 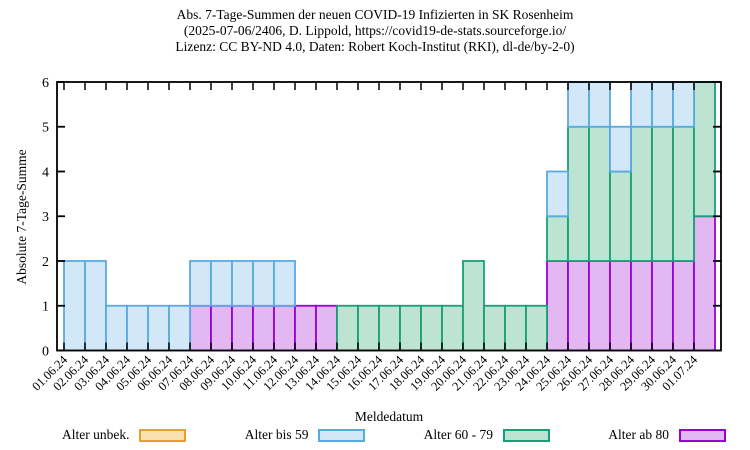 What do you see at coordinates (263, 328) in the screenshot?
I see `bar-segment-alter-ab-80-10.06.24` at bounding box center [263, 328].